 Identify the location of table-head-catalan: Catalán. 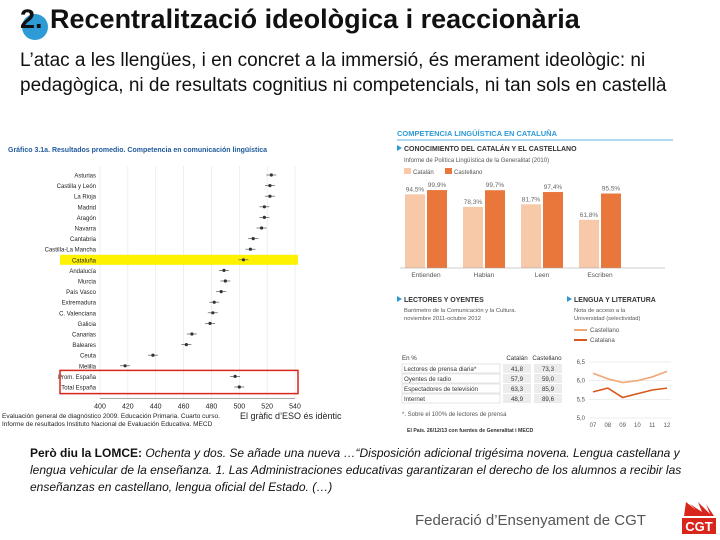
(517, 358).